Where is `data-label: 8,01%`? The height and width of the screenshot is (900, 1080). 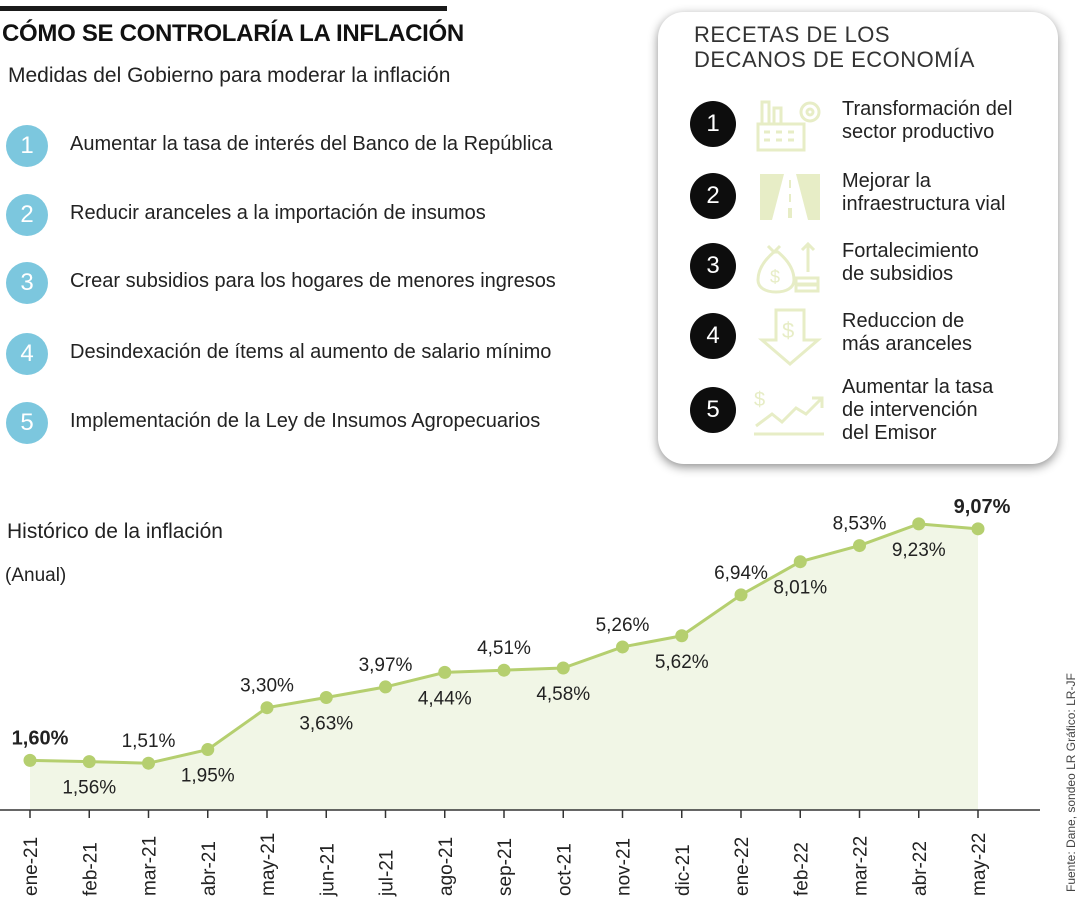 data-label: 8,01% is located at coordinates (800, 588).